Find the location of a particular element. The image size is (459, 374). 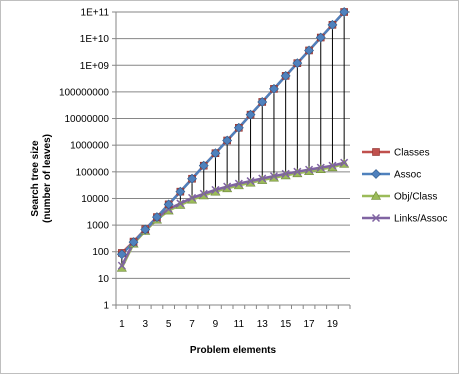

legend-label-classes: Classes is located at coordinates (412, 153).